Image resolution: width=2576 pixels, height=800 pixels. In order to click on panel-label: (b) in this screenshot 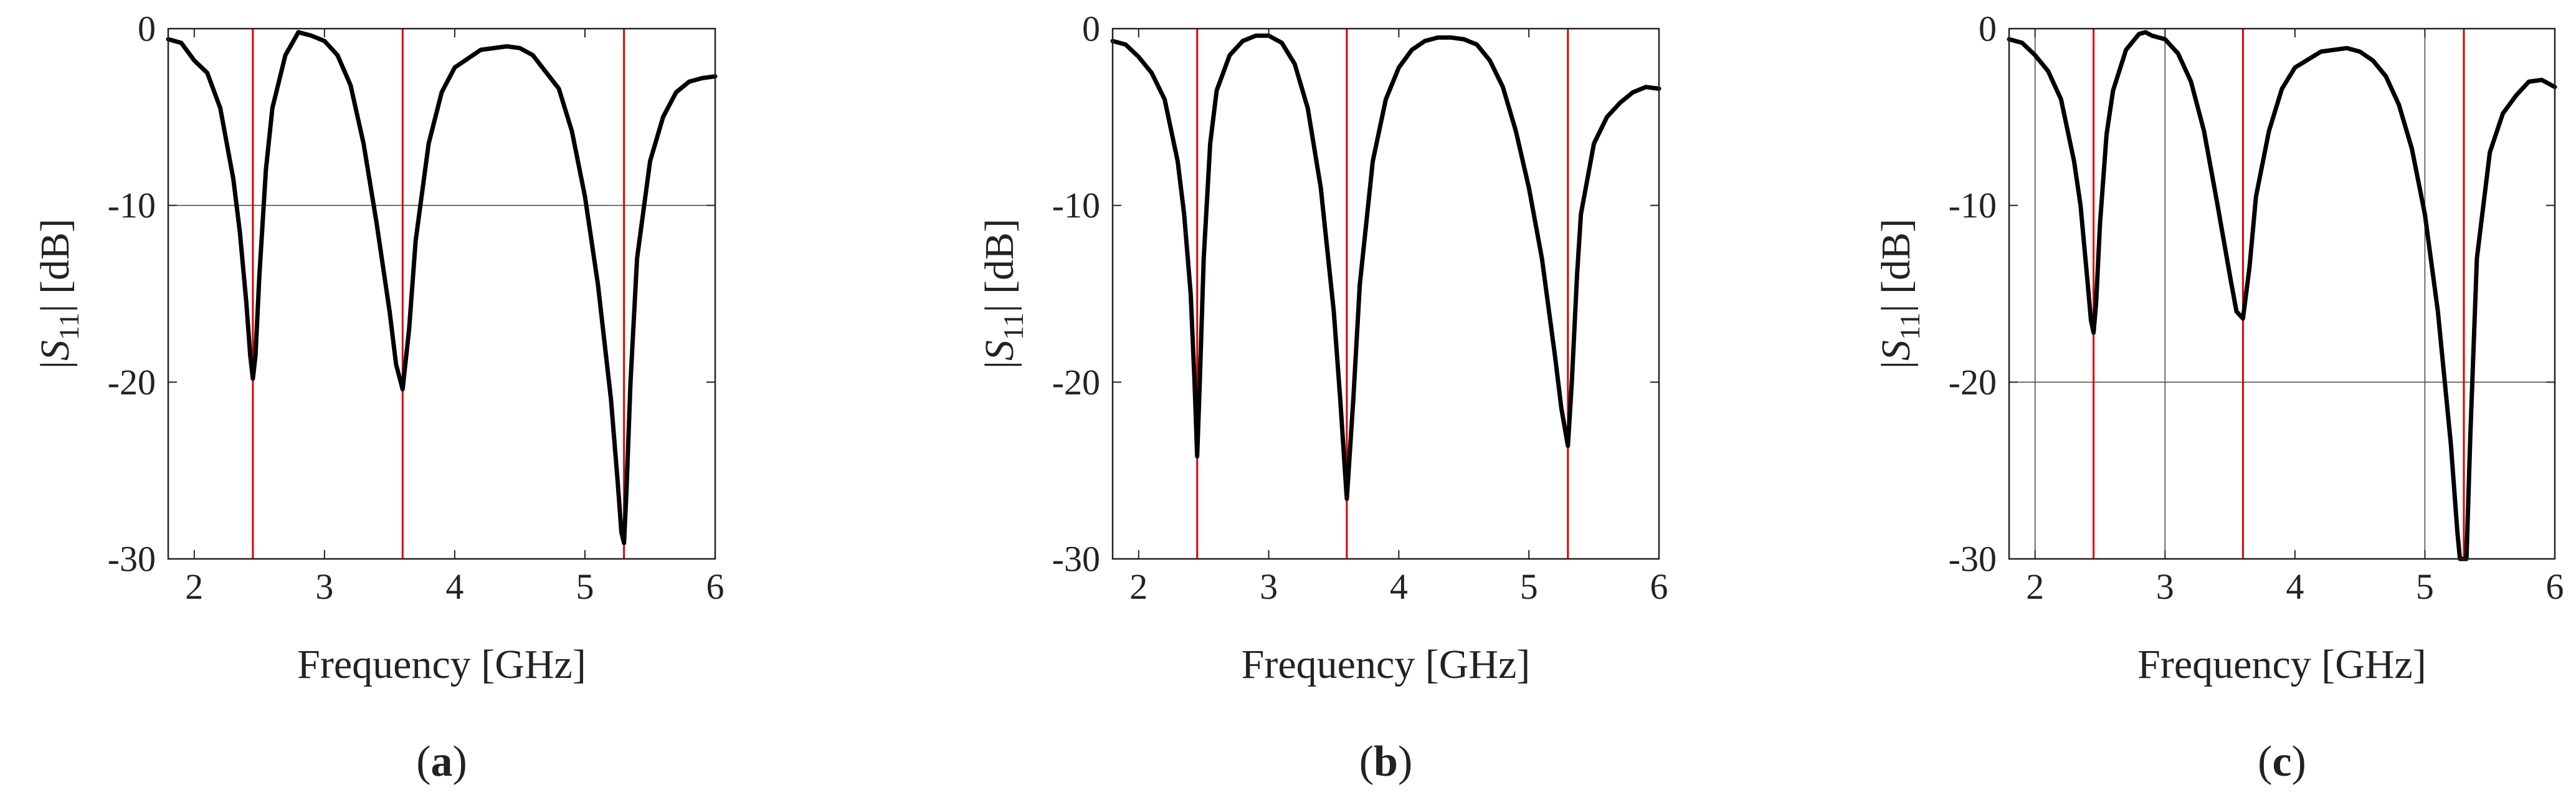, I will do `click(1386, 762)`.